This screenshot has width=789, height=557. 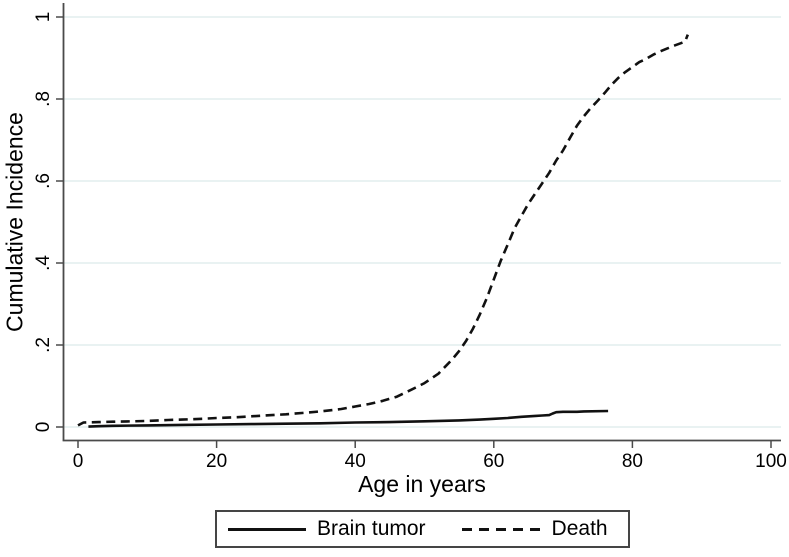 I want to click on x-axis-title: Age in years, so click(x=422, y=484).